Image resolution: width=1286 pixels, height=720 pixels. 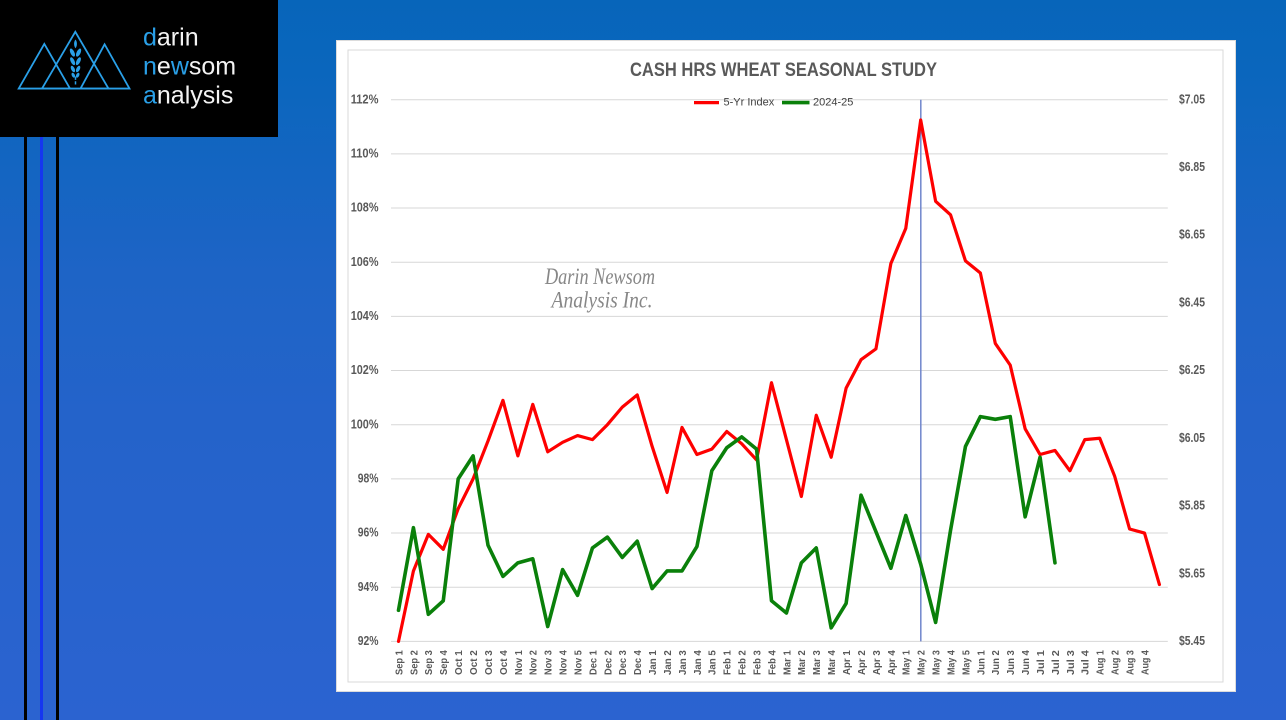 What do you see at coordinates (892, 662) in the screenshot?
I see `svg-text: Apr 4` at bounding box center [892, 662].